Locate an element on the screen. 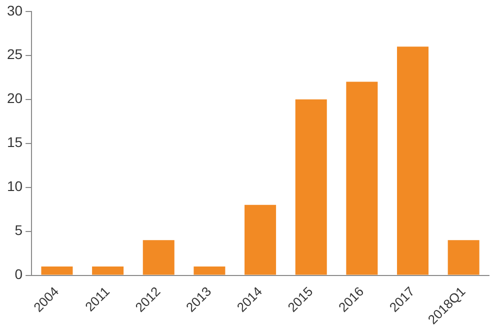 This screenshot has height=335, width=497. y-tick-label: 30 is located at coordinates (14, 10).